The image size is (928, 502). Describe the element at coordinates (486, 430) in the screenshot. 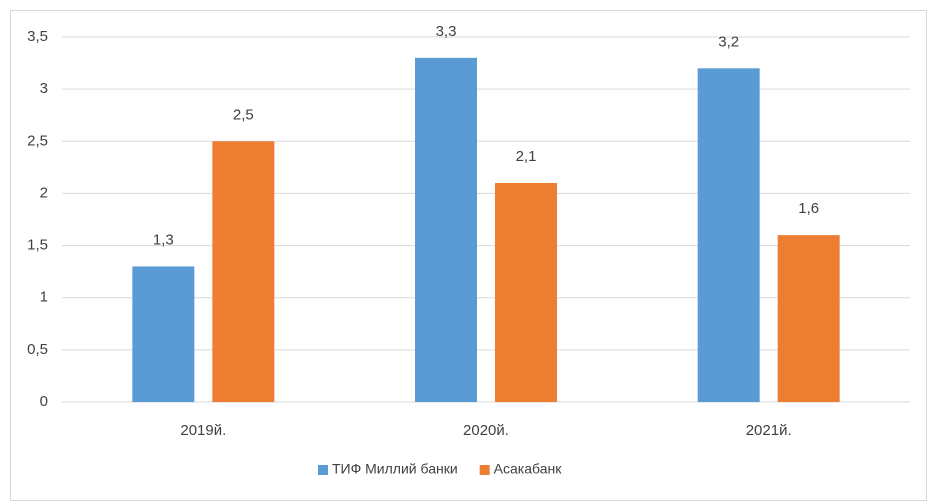

I see `x-tick-label: 2020й.` at that location.